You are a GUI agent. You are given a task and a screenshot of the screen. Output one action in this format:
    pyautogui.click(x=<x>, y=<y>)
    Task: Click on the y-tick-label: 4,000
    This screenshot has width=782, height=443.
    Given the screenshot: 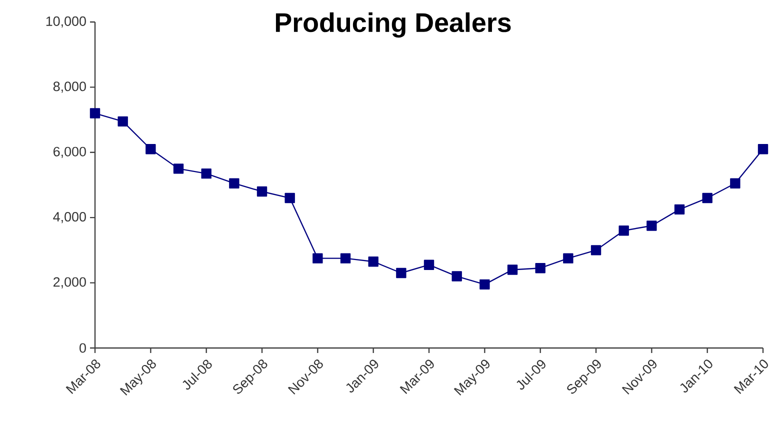 What is the action you would take?
    pyautogui.click(x=69, y=218)
    